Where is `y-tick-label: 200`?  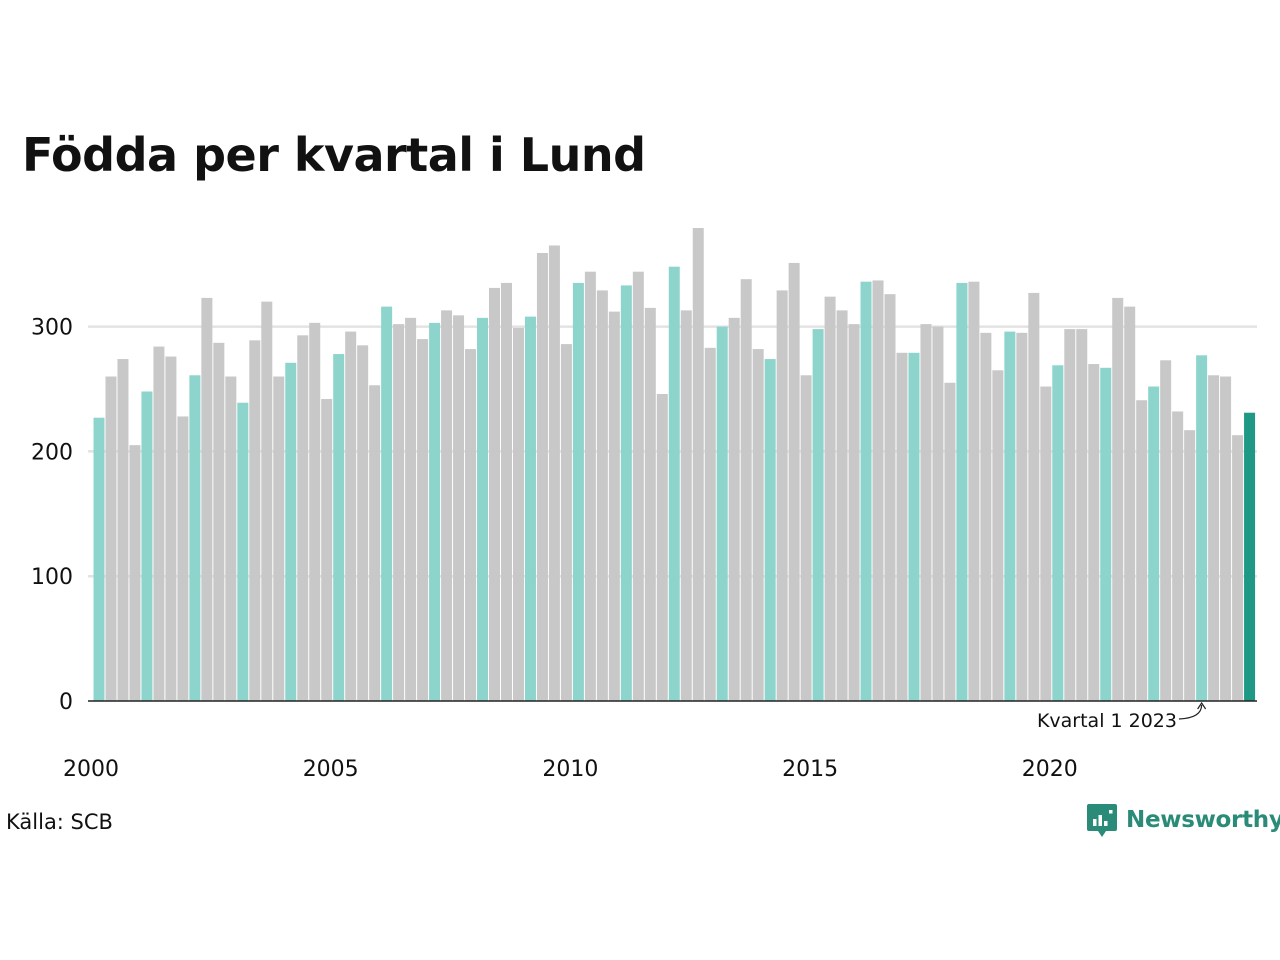
y-tick-label: 200 is located at coordinates (52, 452).